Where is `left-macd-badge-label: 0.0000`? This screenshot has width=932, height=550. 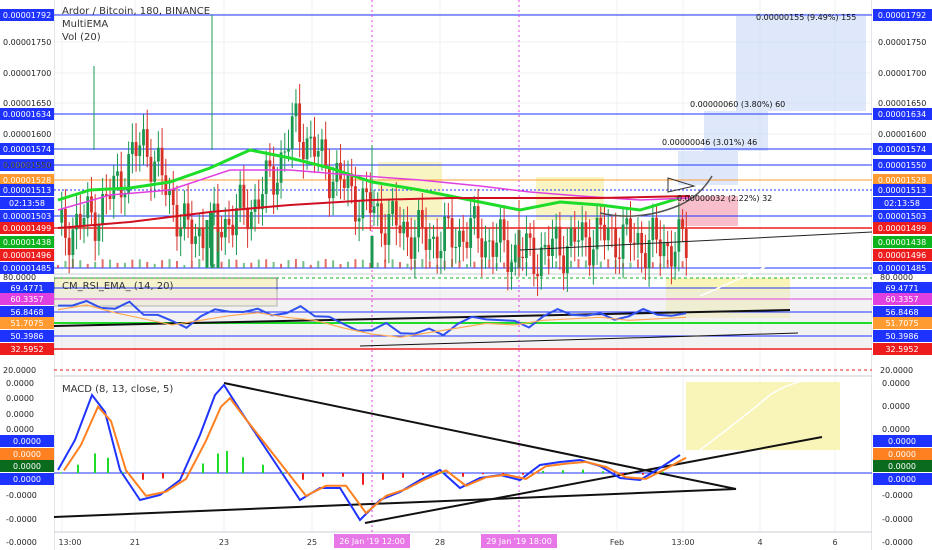
left-macd-badge-label: 0.0000 is located at coordinates (27, 466).